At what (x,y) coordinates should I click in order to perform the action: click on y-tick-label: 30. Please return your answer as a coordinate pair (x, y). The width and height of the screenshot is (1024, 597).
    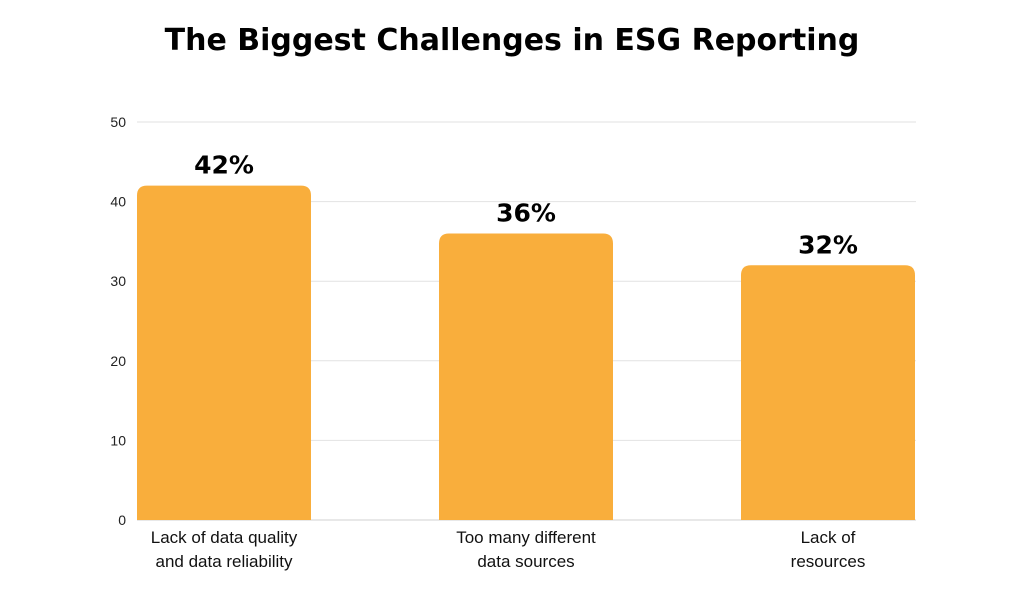
    Looking at the image, I should click on (118, 281).